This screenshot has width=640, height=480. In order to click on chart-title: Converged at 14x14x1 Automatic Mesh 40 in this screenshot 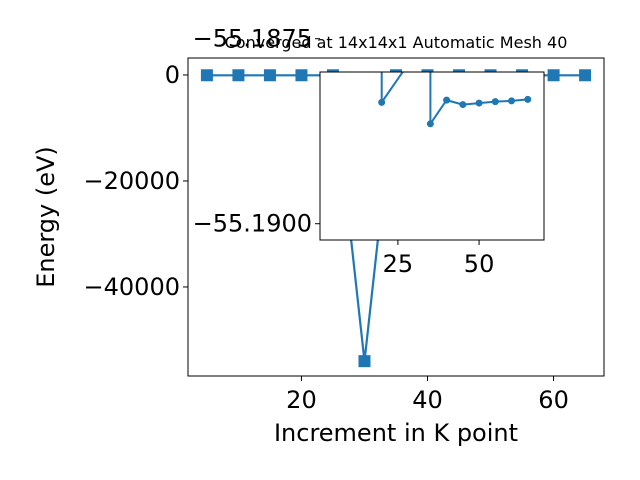, I will do `click(396, 42)`.